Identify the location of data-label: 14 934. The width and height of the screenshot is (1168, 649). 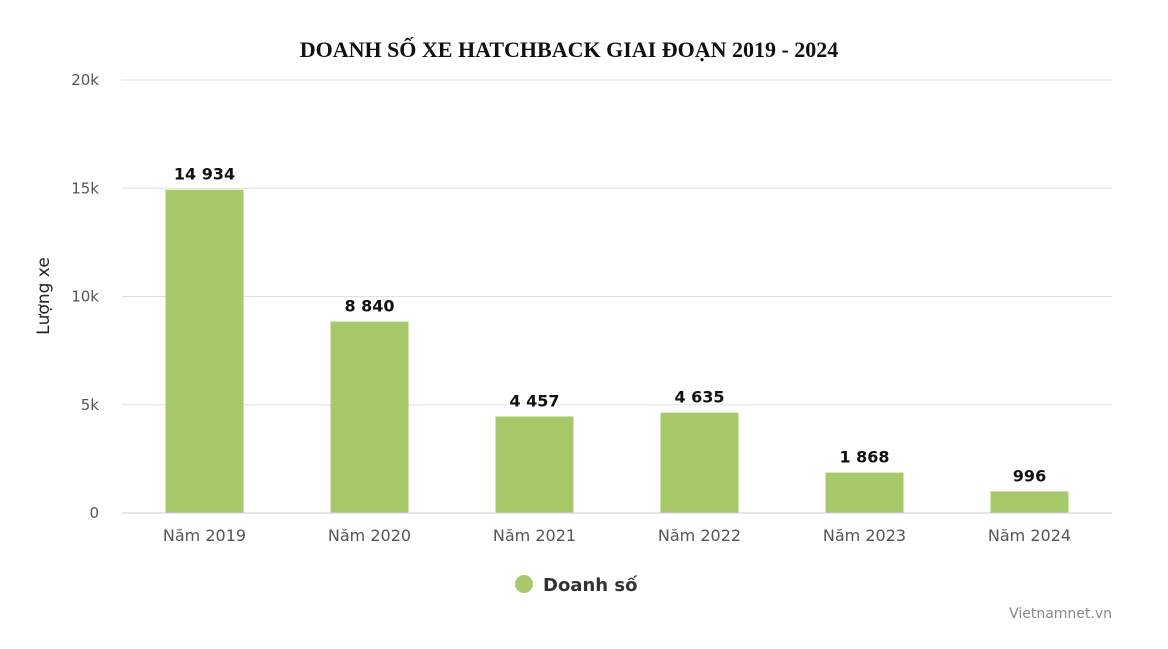
(204, 174).